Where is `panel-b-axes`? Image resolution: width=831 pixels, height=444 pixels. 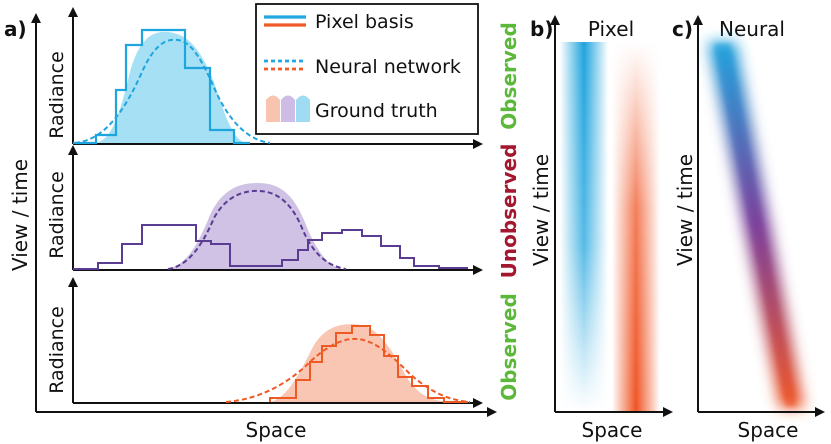
panel-b-axes is located at coordinates (611, 216).